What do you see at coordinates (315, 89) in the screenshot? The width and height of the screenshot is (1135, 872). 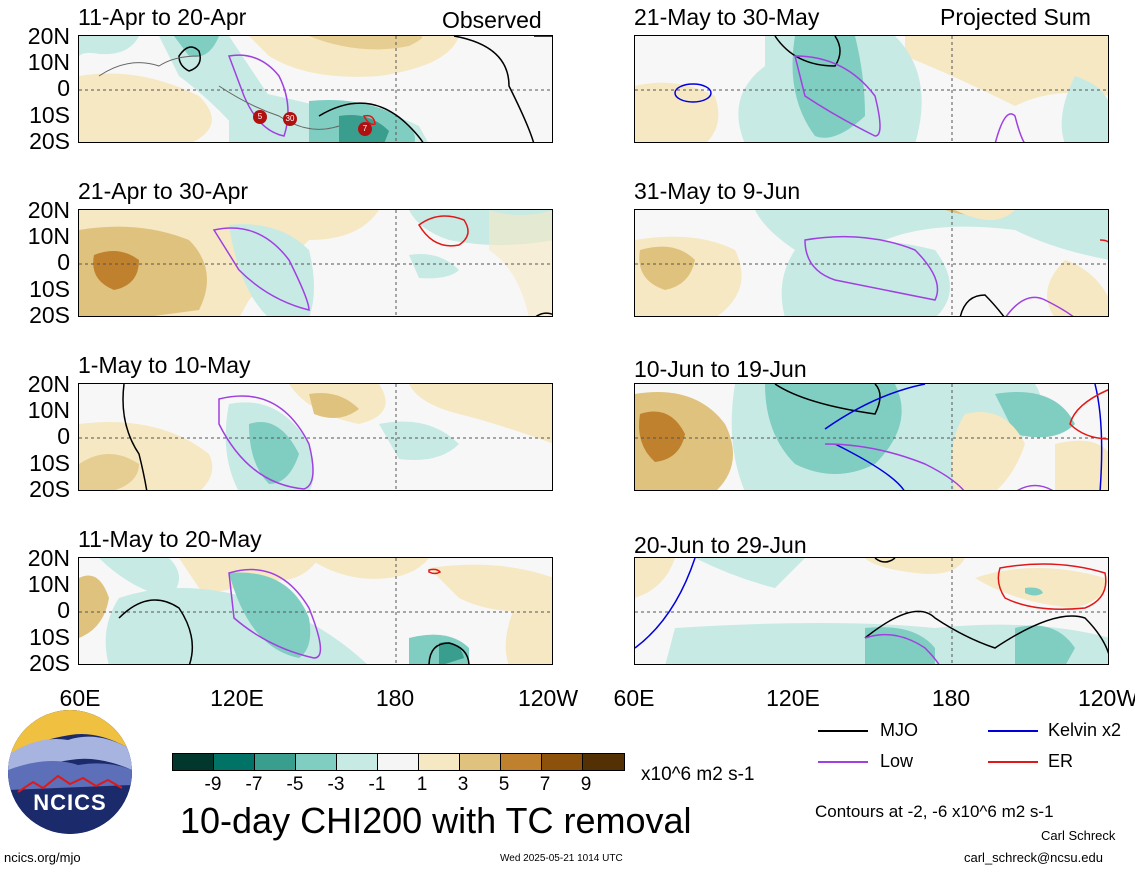 I see `map-panel-p1: 5 30 7` at bounding box center [315, 89].